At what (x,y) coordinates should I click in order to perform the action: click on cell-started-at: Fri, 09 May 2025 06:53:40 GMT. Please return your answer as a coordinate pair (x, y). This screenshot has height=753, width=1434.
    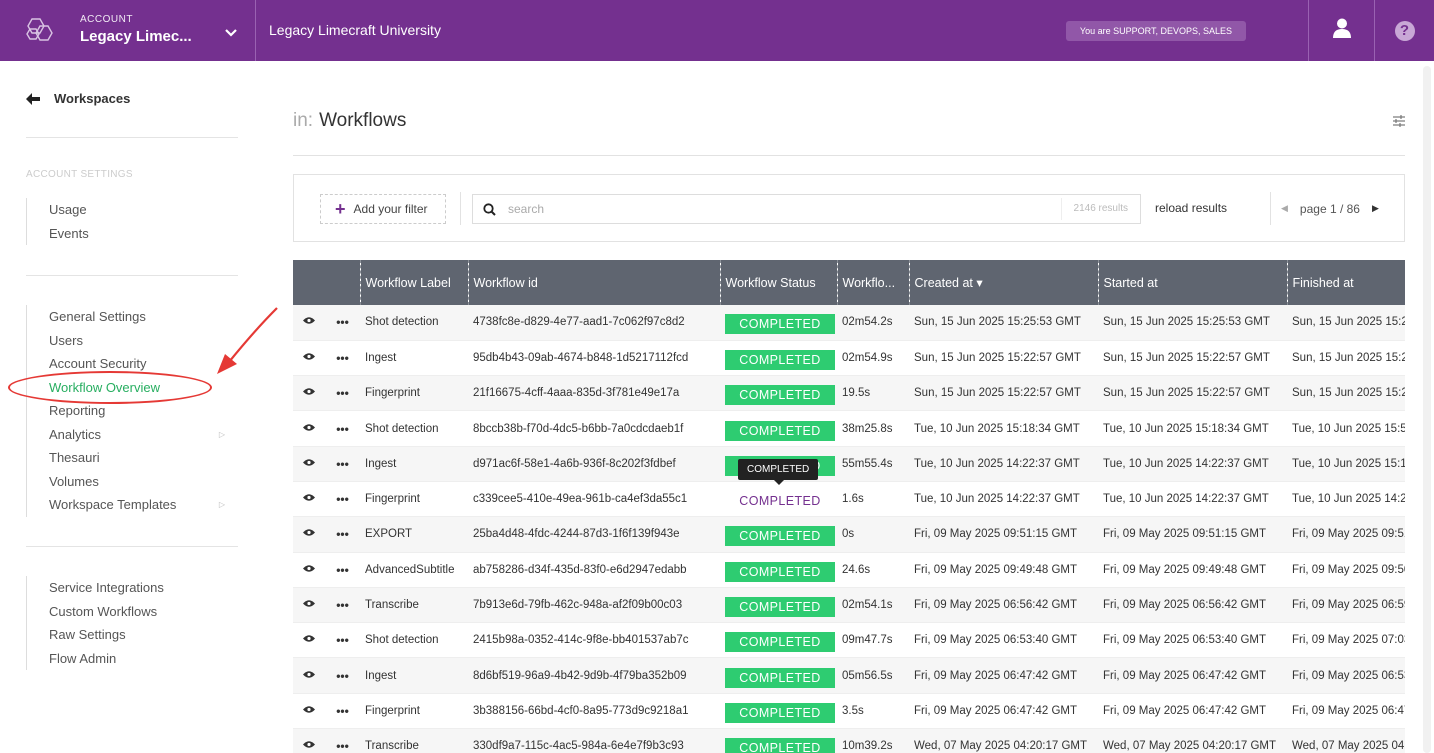
    Looking at the image, I should click on (1192, 640).